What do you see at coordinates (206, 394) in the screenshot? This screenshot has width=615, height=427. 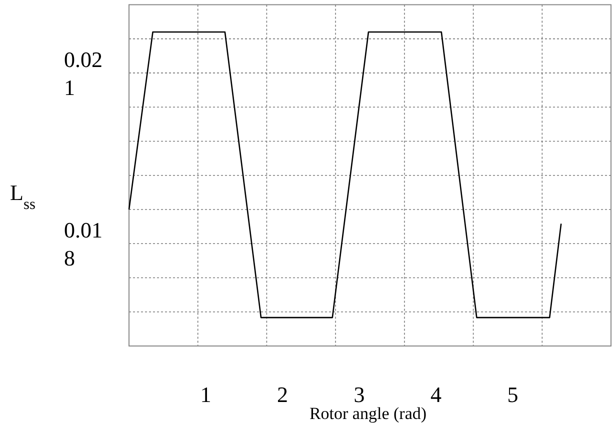 I see `x-tick-label: 1` at bounding box center [206, 394].